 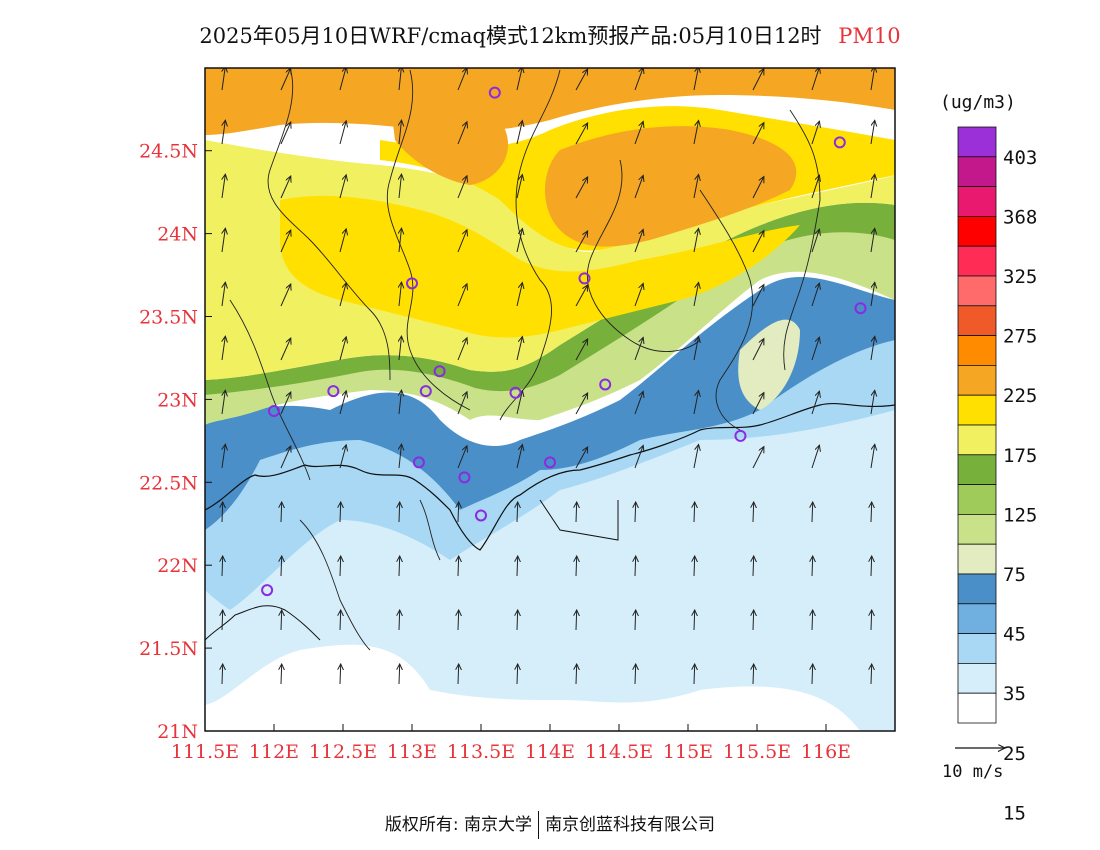 I want to click on lon-tick-label: 111.5E, so click(x=205, y=752).